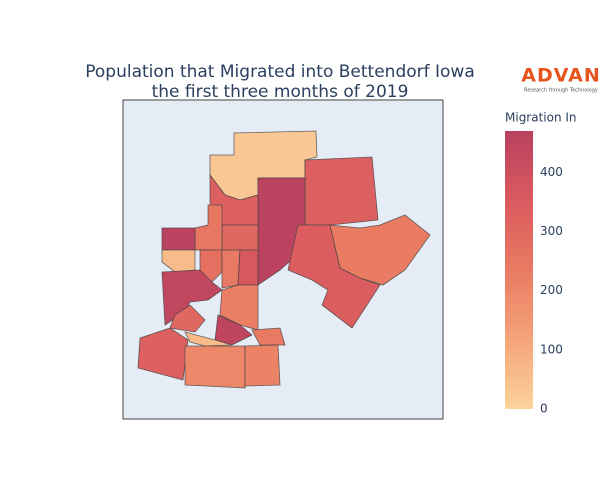 The width and height of the screenshot is (600, 504). I want to click on logo-name: ADVAN, so click(560, 76).